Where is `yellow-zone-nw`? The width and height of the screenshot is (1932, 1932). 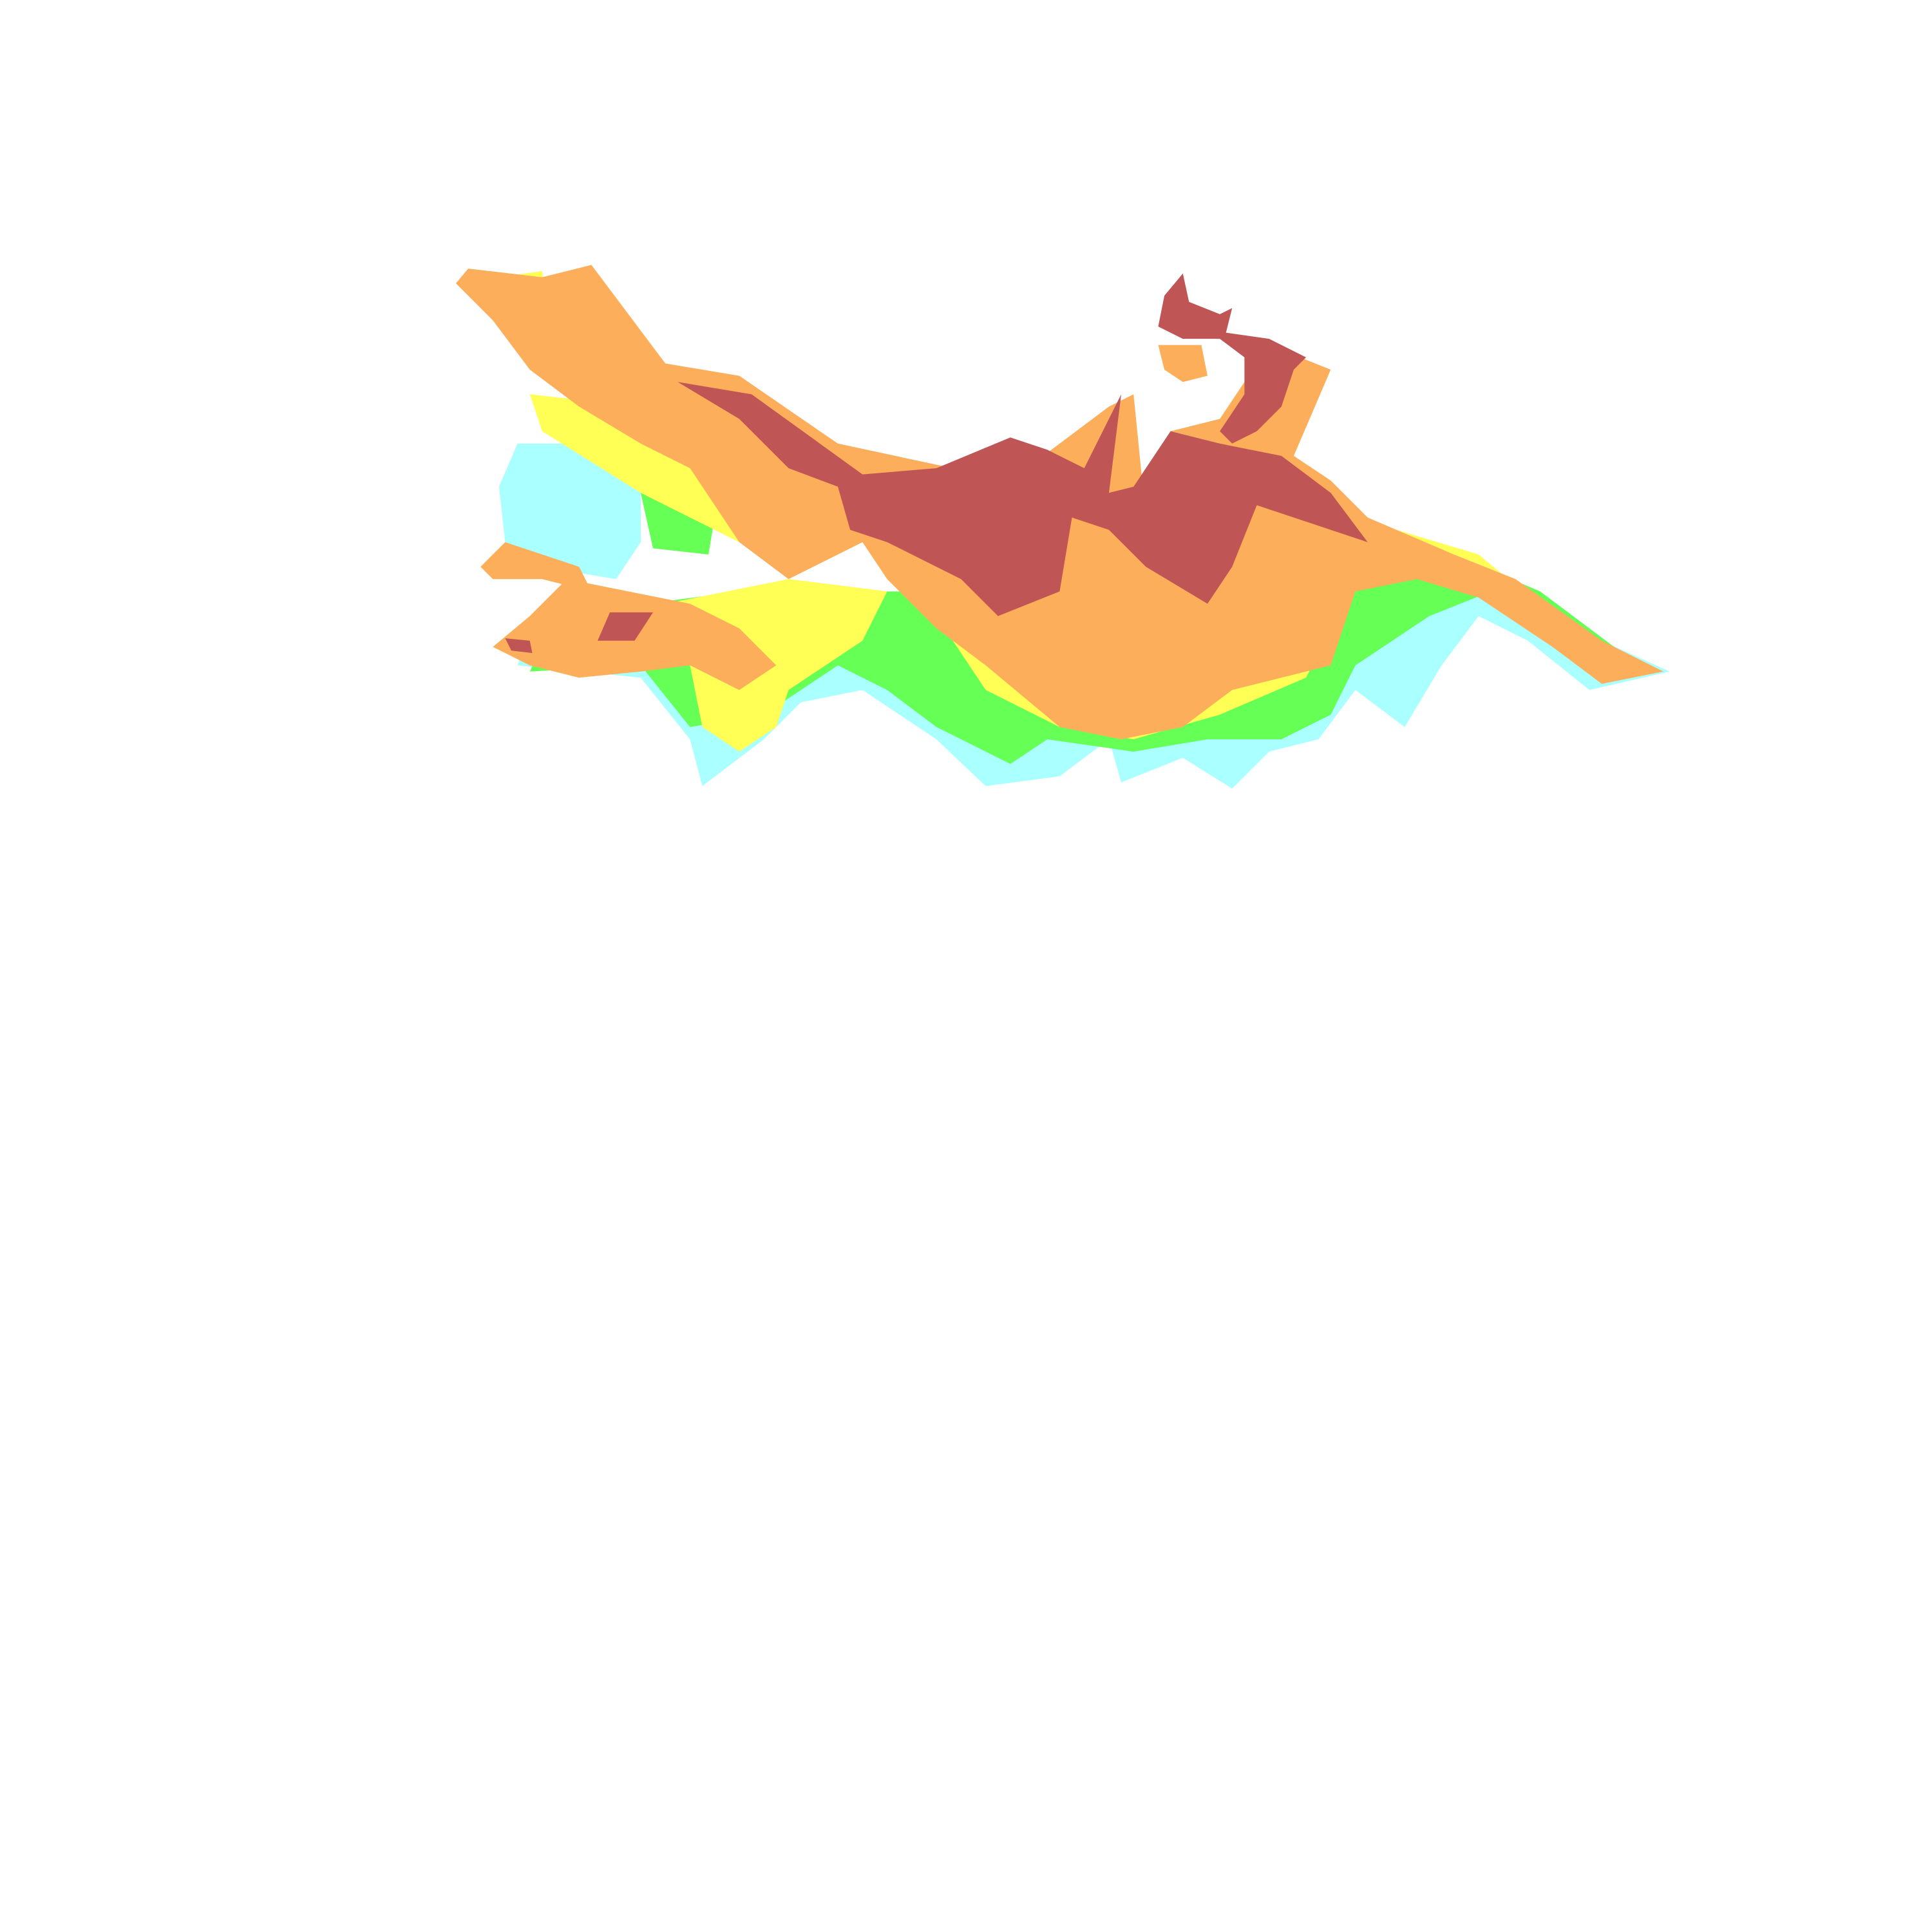 yellow-zone-nw is located at coordinates (634, 468).